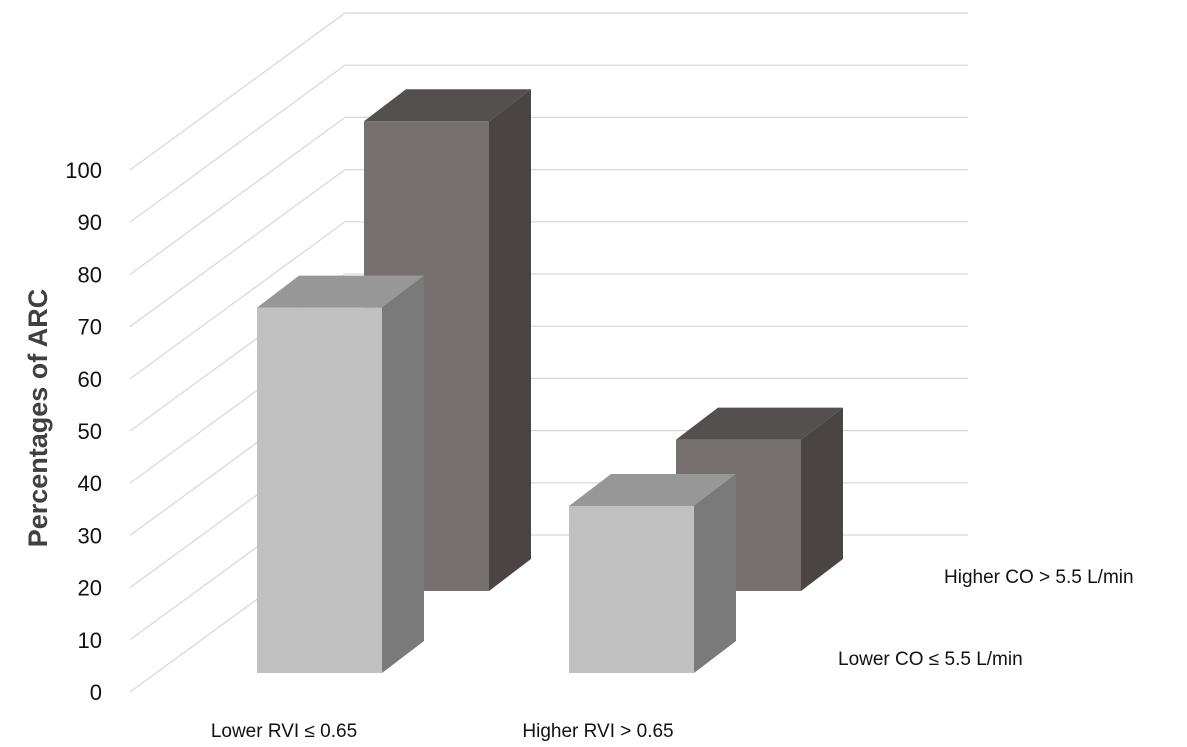 The height and width of the screenshot is (747, 1187). What do you see at coordinates (340, 291) in the screenshot?
I see `bar-front-series-1-top` at bounding box center [340, 291].